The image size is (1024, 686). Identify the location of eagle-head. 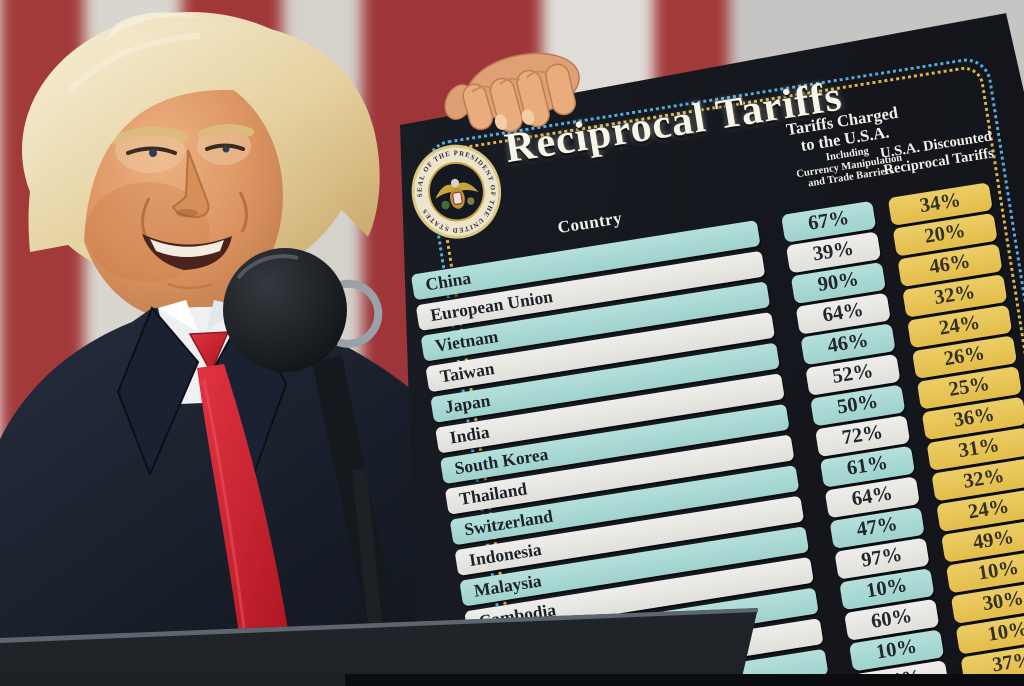
(455, 183).